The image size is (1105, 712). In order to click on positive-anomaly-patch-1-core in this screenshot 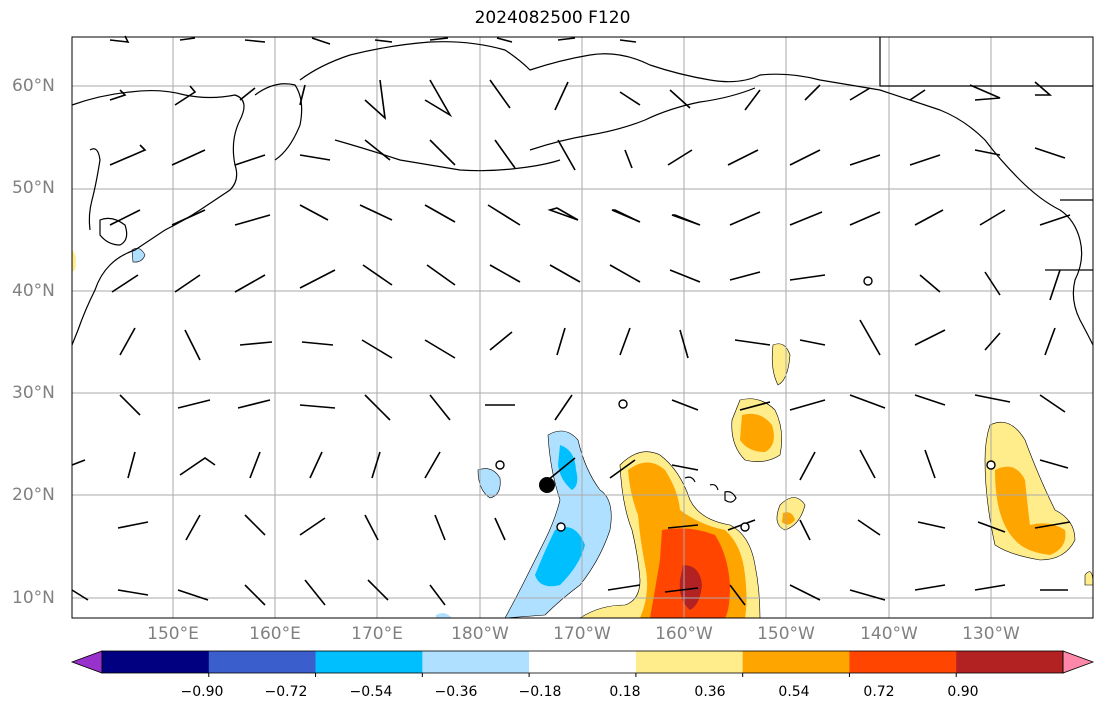, I will do `click(757, 432)`.